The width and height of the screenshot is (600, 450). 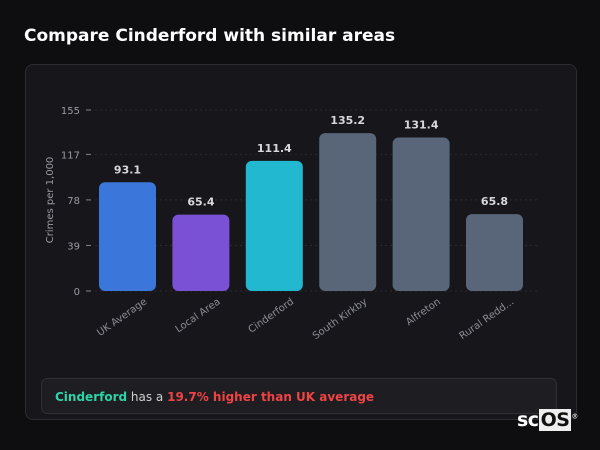 I want to click on bar-value-label: 135.2, so click(x=347, y=120).